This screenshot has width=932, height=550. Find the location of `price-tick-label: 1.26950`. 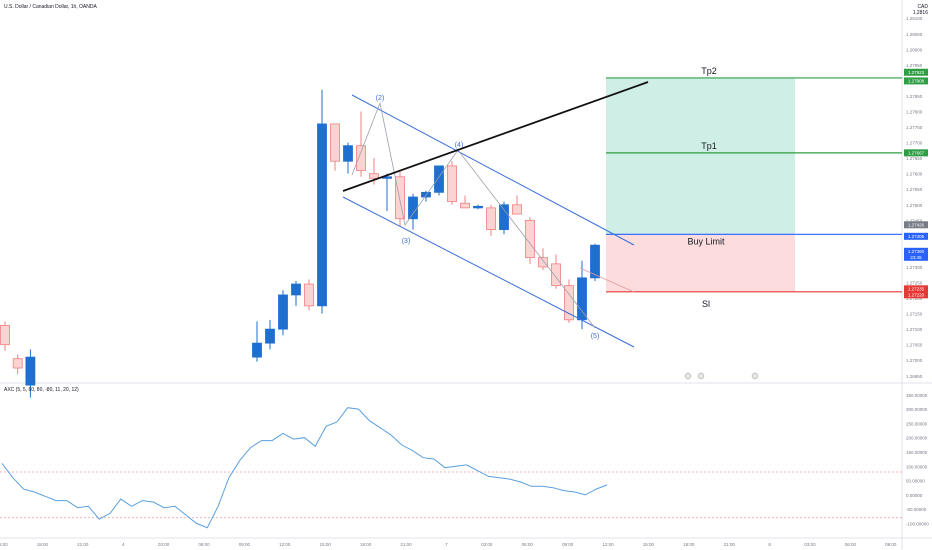

price-tick-label: 1.26950 is located at coordinates (914, 376).